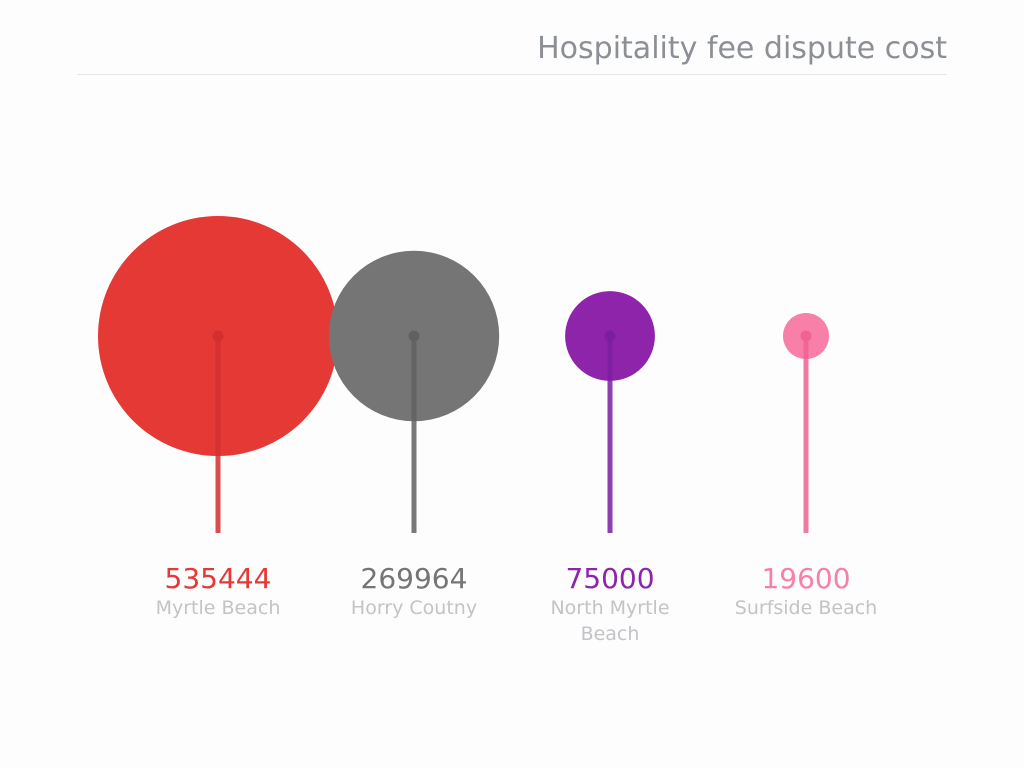  What do you see at coordinates (414, 578) in the screenshot?
I see `value-label: 269964` at bounding box center [414, 578].